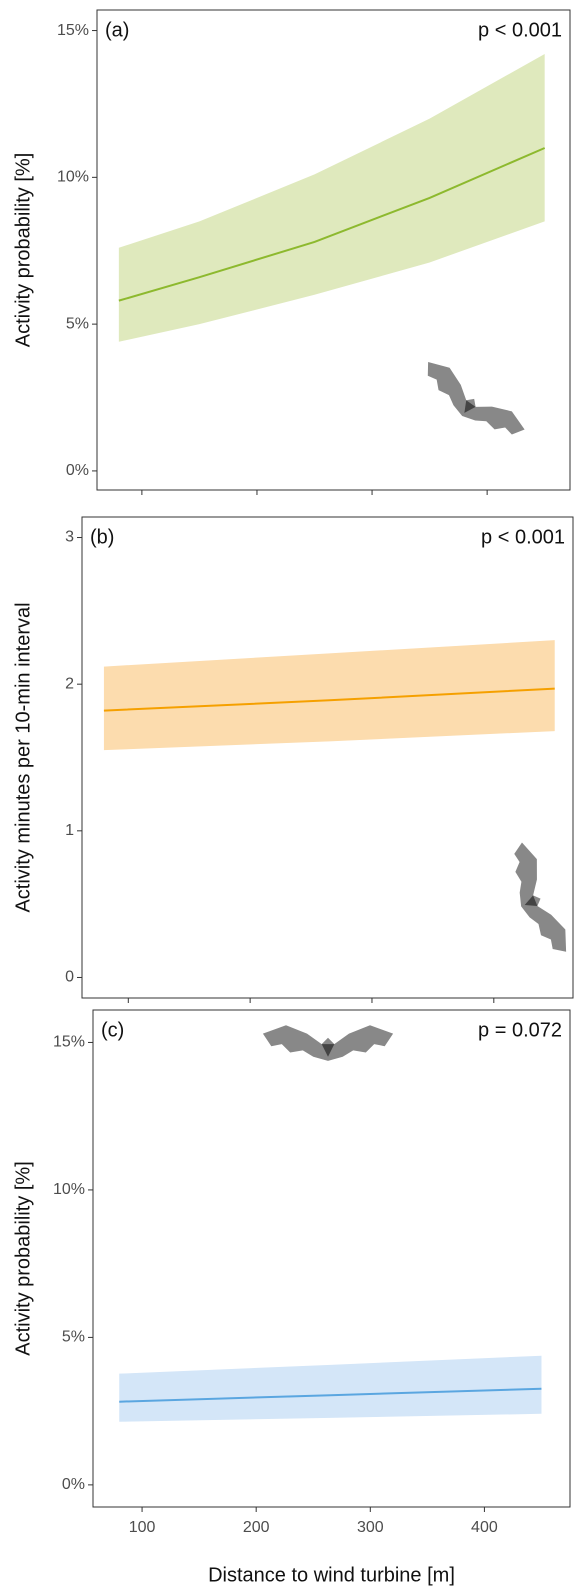 The height and width of the screenshot is (1591, 585). I want to click on y-tick-label: 3, so click(69, 537).